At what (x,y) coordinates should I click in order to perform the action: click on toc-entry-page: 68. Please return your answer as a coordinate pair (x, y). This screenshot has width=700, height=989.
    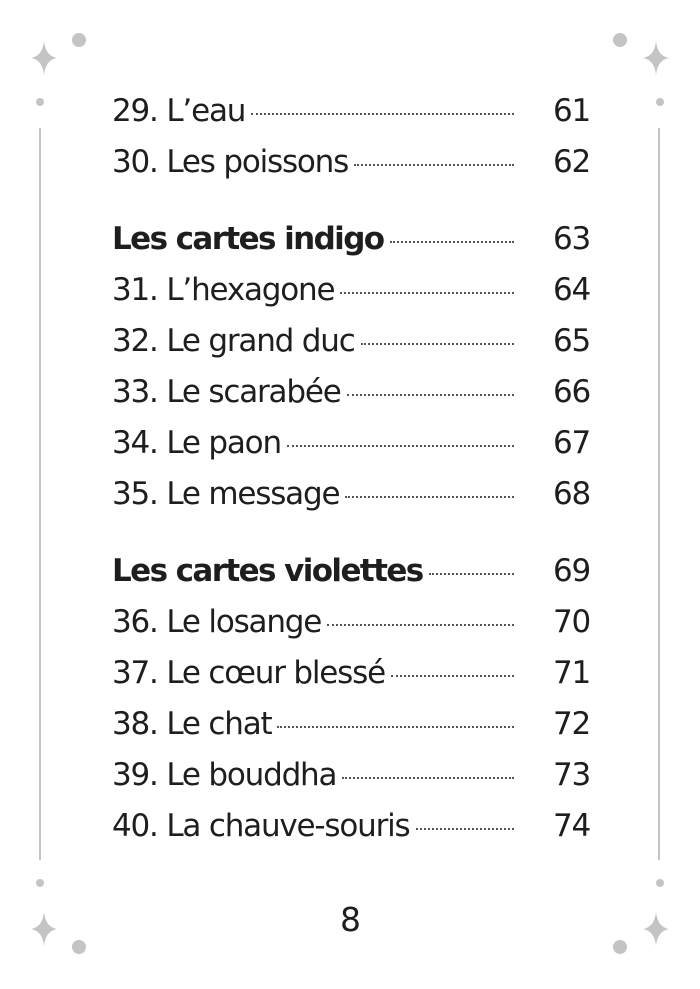
    Looking at the image, I should click on (571, 494).